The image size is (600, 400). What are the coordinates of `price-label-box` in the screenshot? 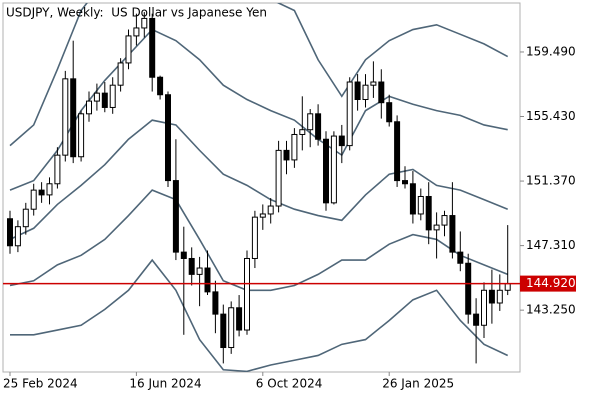 It's located at (548, 283).